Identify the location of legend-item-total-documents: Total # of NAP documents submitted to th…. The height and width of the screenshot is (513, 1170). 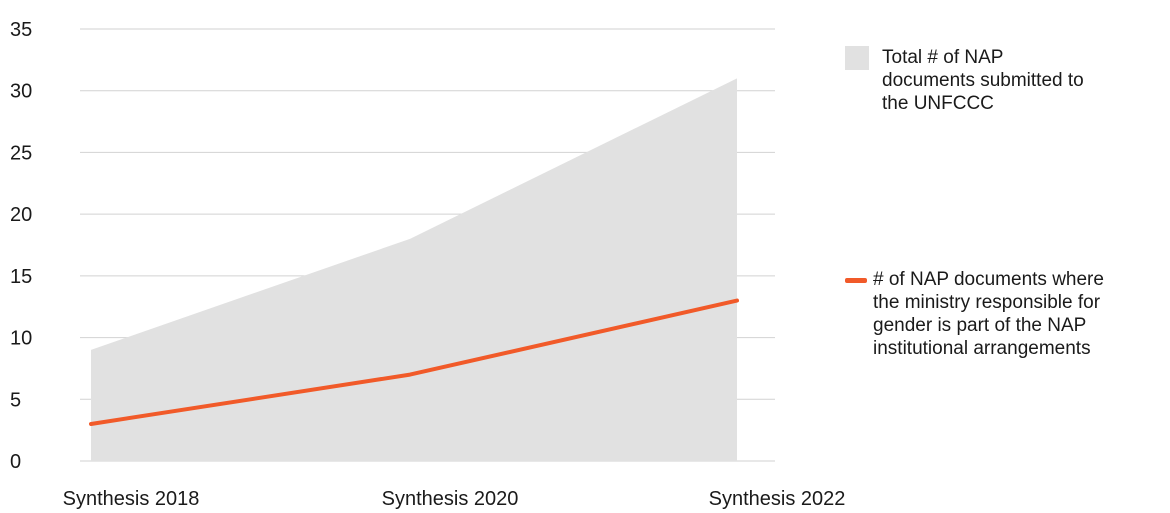
(964, 80).